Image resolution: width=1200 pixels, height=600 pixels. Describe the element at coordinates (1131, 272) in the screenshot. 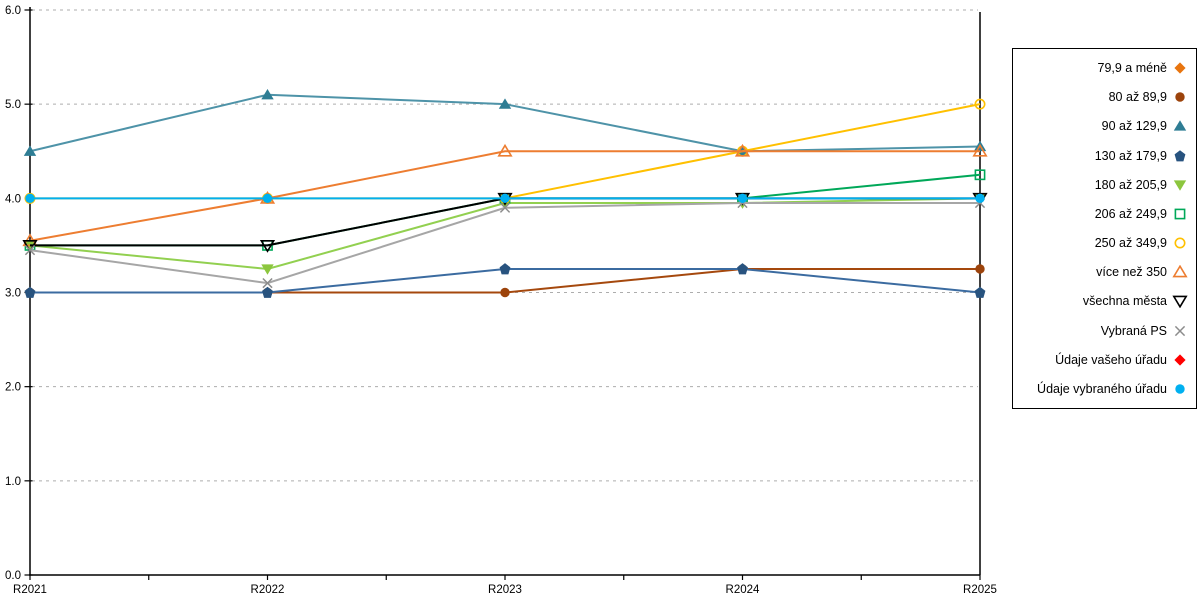

I see `legend-item-label: více než 350` at that location.